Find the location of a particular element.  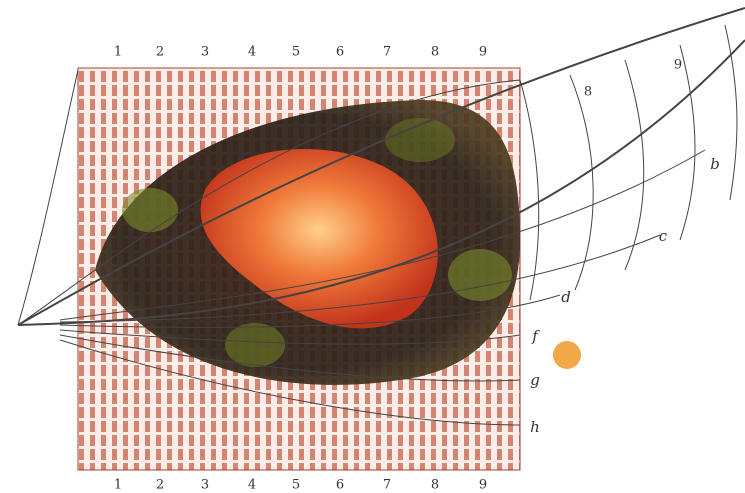

bottom-label: 9 is located at coordinates (483, 485).